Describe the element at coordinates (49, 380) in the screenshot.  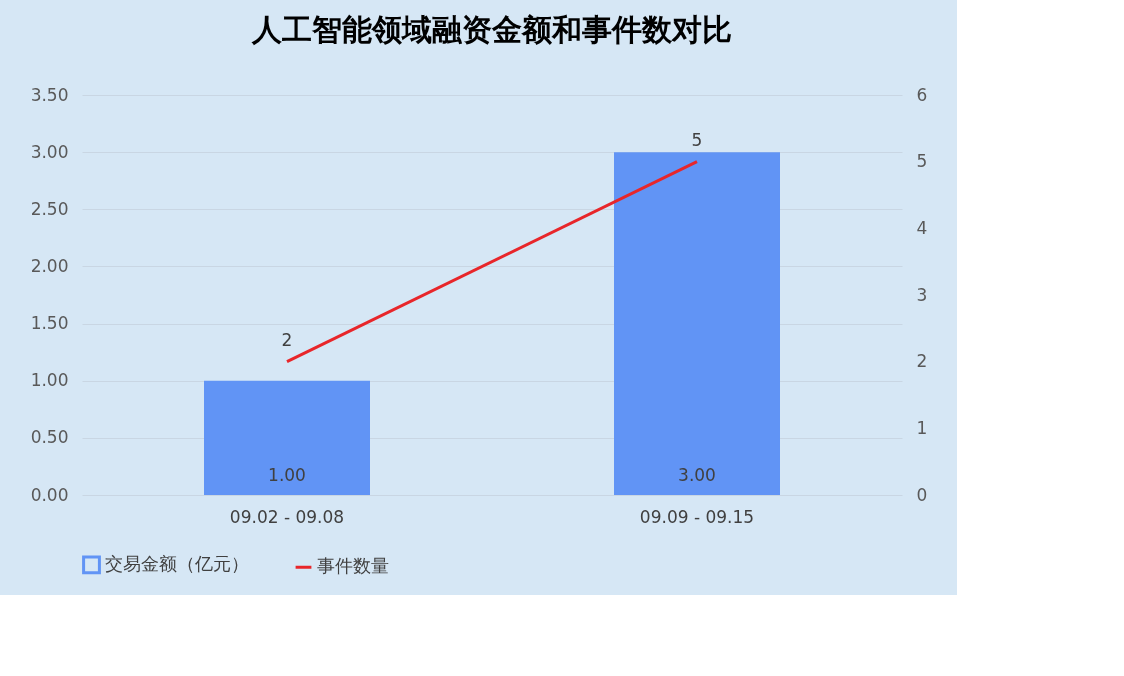
I see `y-tick-label: 1.00` at that location.